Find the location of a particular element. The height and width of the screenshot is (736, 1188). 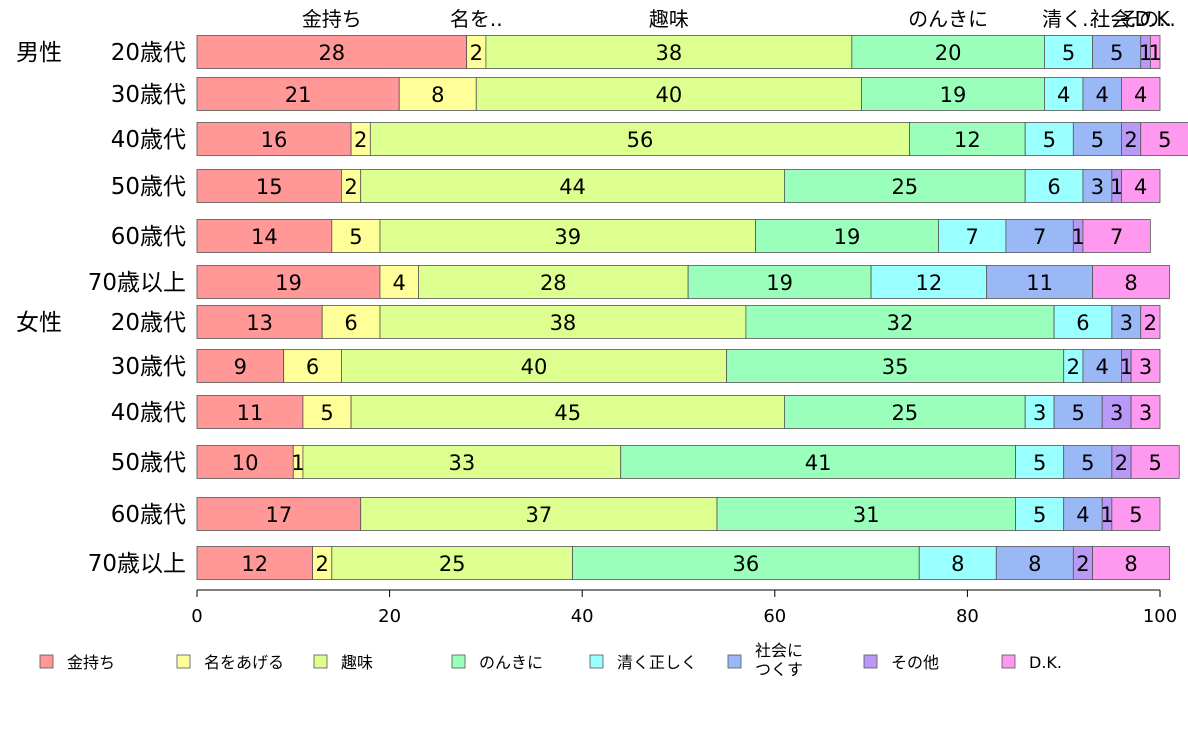

category-label: 50歳代 is located at coordinates (148, 187).